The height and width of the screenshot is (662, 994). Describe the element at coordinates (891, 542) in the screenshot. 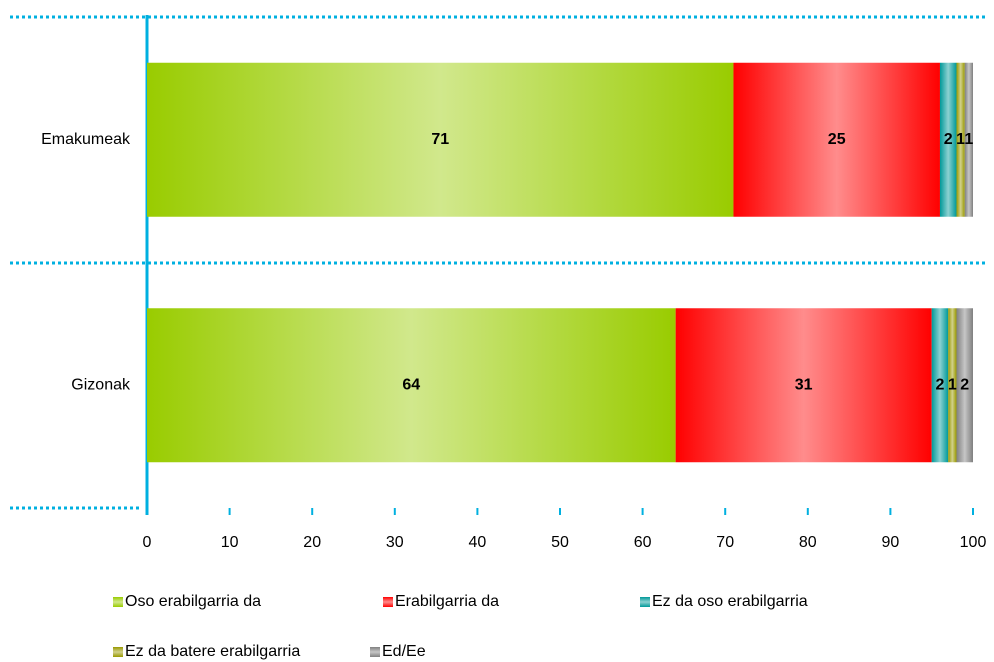

I see `x-tick-label: 90` at that location.